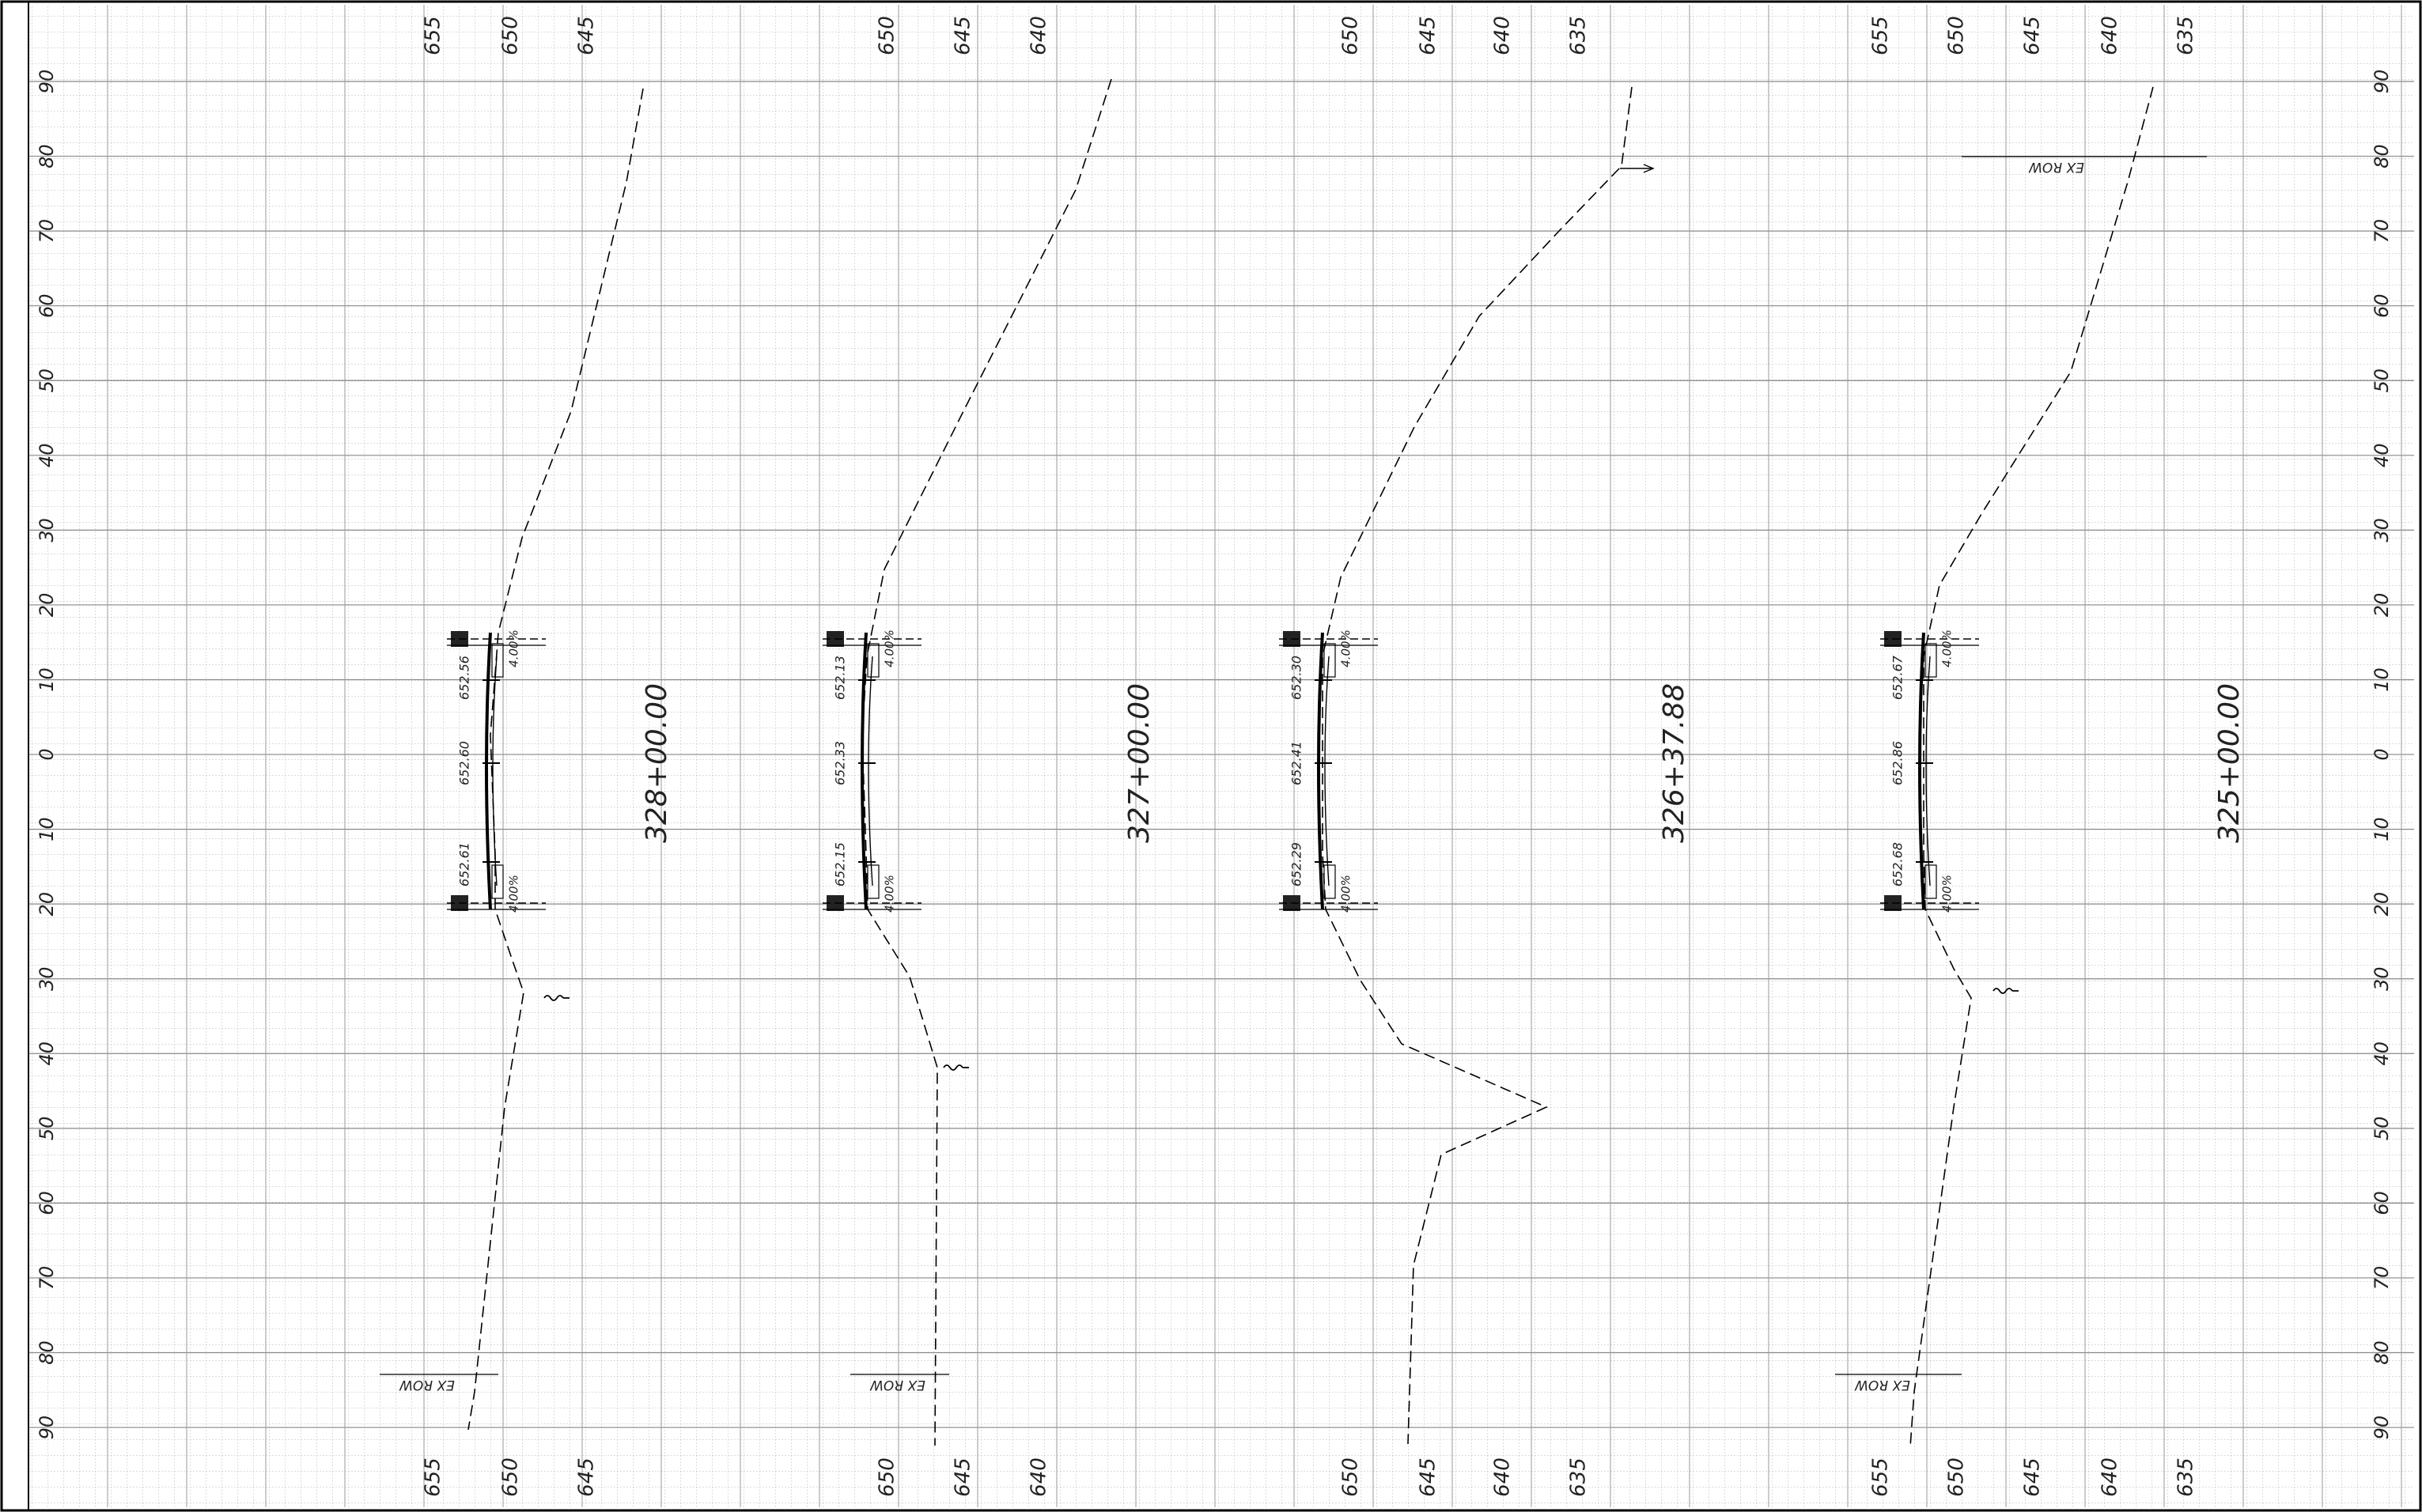  I want to click on offset-label-right: 70, so click(2382, 232).